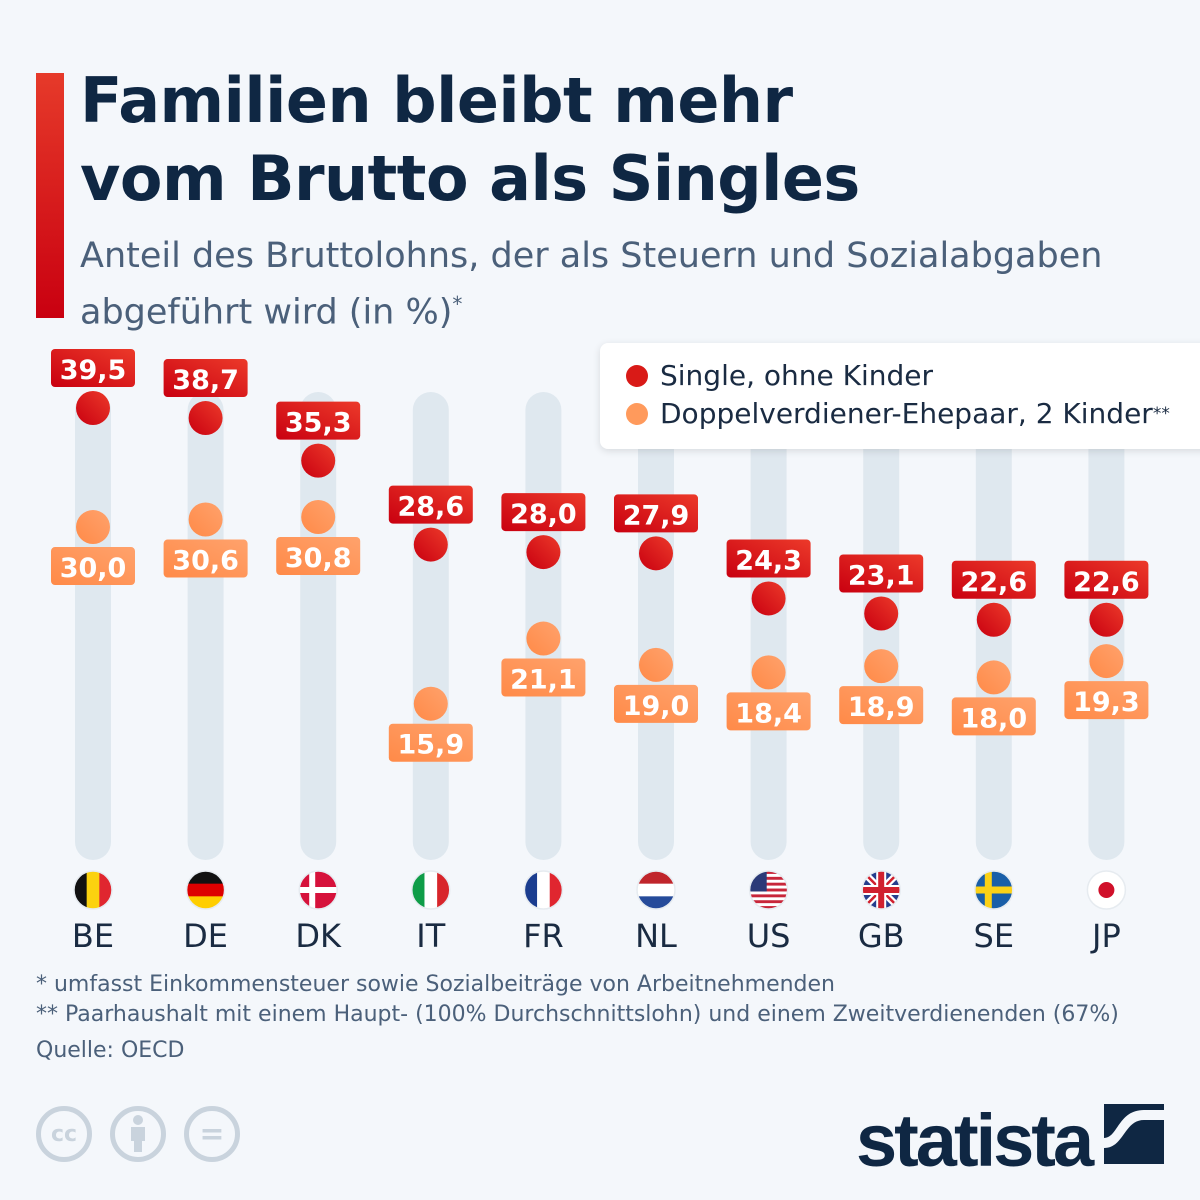 This screenshot has height=1200, width=1200. What do you see at coordinates (266, 312) in the screenshot?
I see `subtitle-line-2: abgeführt wird (in %)` at bounding box center [266, 312].